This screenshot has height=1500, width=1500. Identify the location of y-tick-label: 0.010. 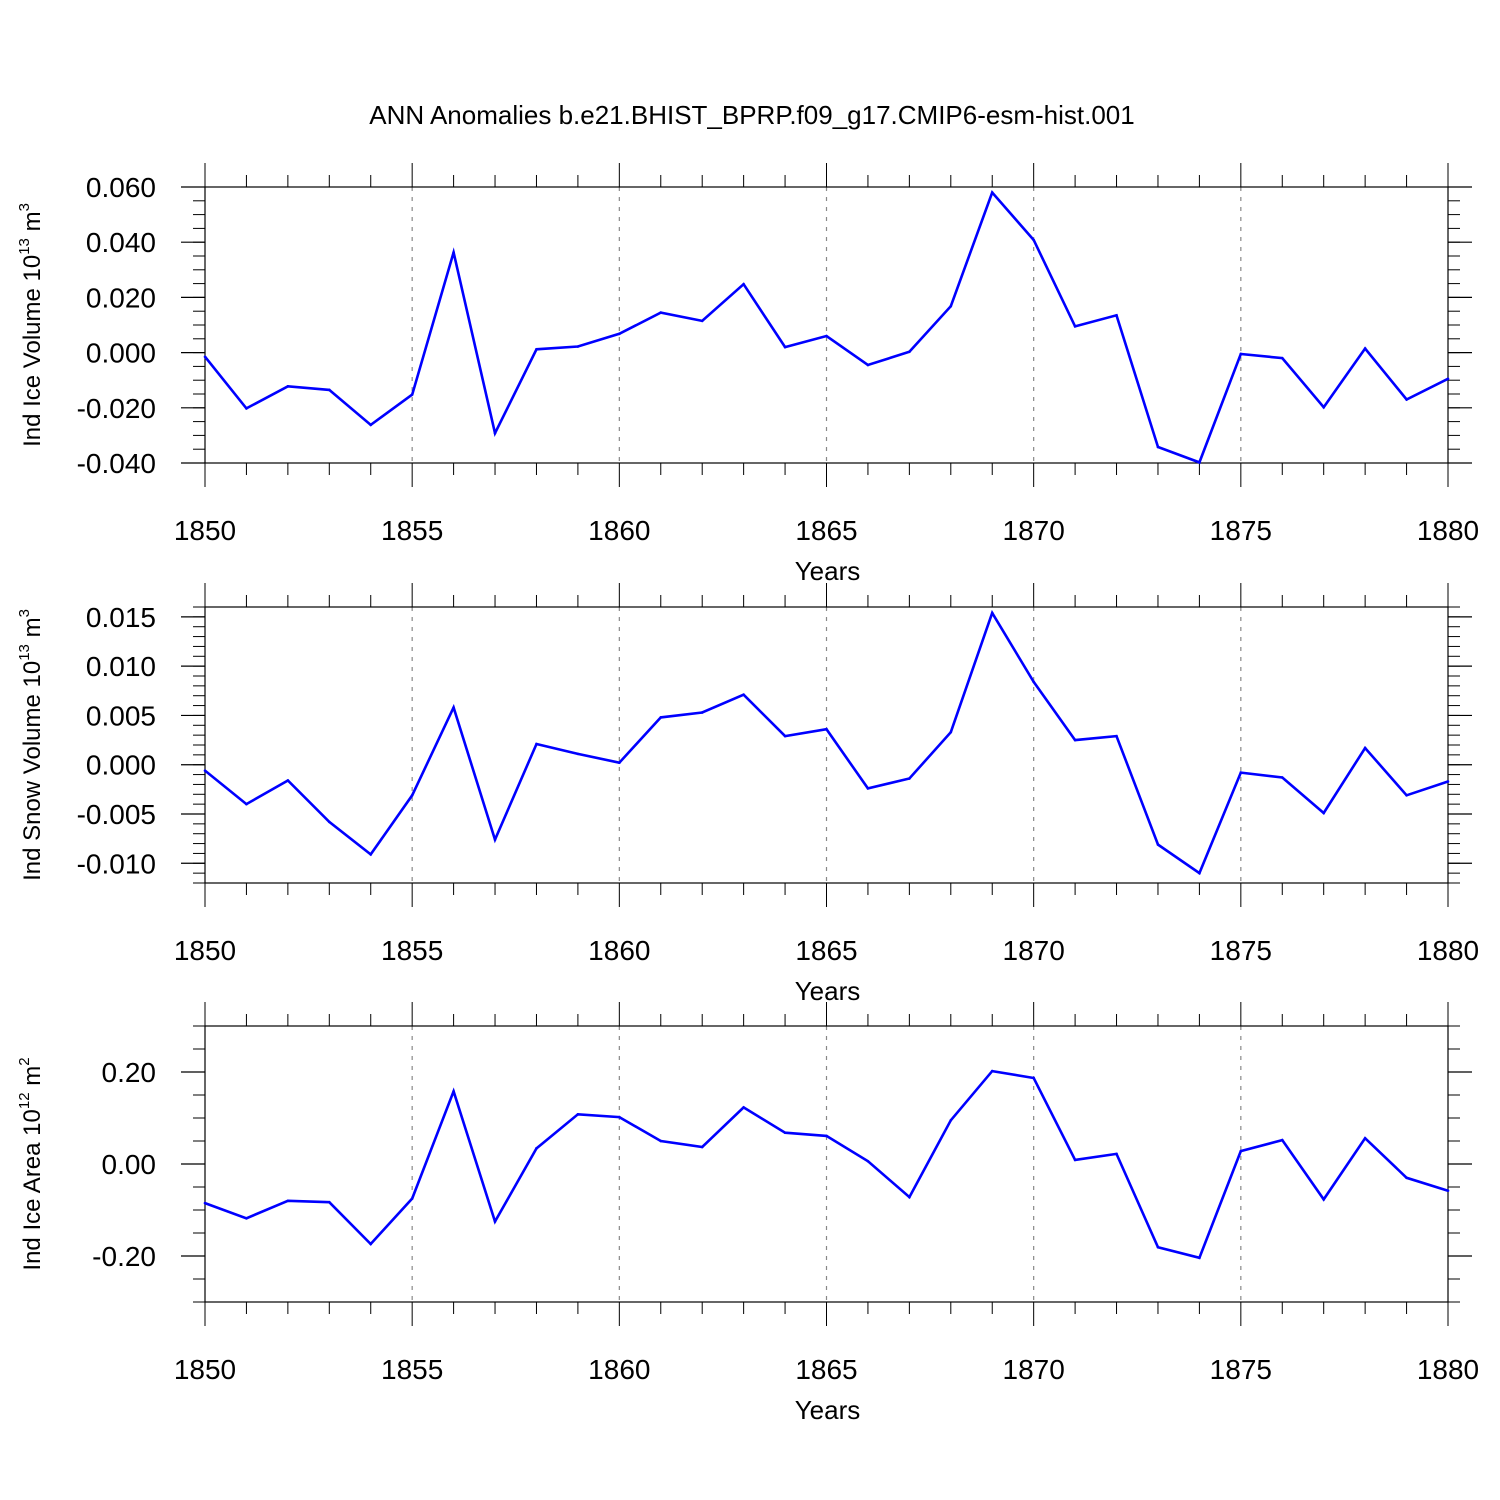
(121, 666).